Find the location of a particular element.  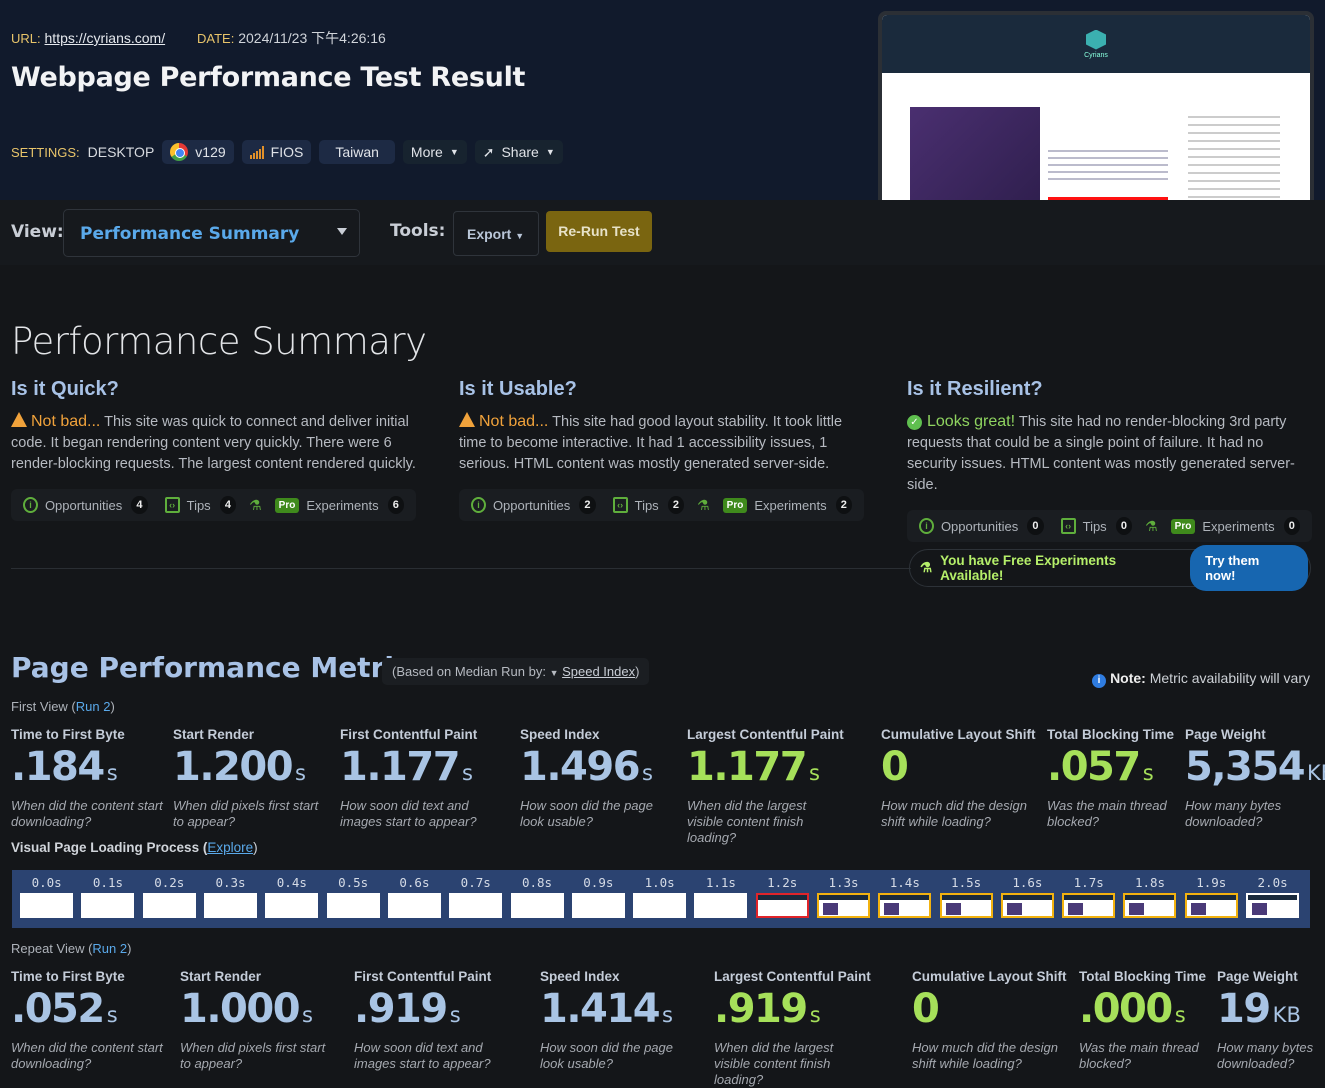

frame-time: 0.4s is located at coordinates (291, 882).